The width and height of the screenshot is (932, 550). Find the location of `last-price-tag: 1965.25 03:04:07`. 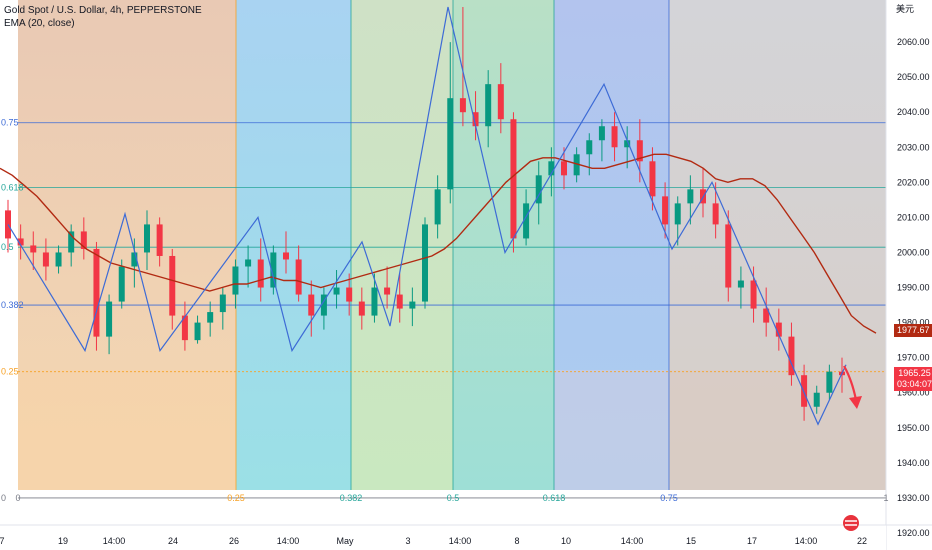

last-price-tag: 1965.25 03:04:07 is located at coordinates (913, 379).